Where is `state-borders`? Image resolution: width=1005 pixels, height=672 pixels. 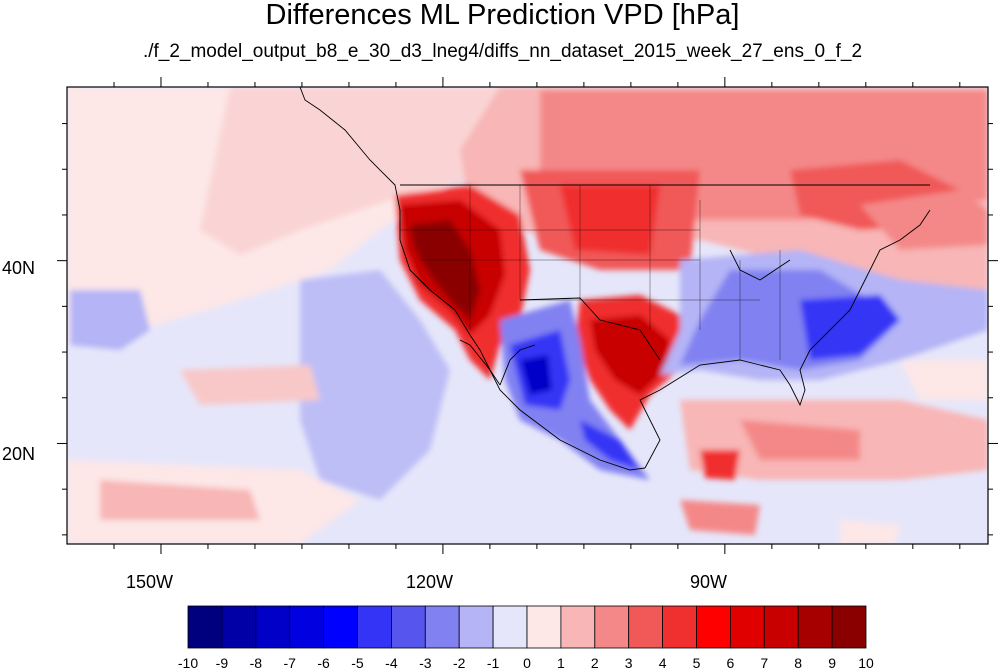
state-borders is located at coordinates (590, 272).